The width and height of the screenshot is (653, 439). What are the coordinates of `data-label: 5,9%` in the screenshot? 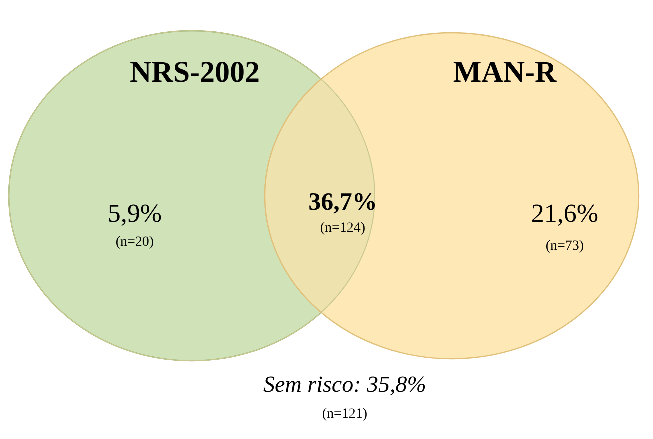 It's located at (135, 213).